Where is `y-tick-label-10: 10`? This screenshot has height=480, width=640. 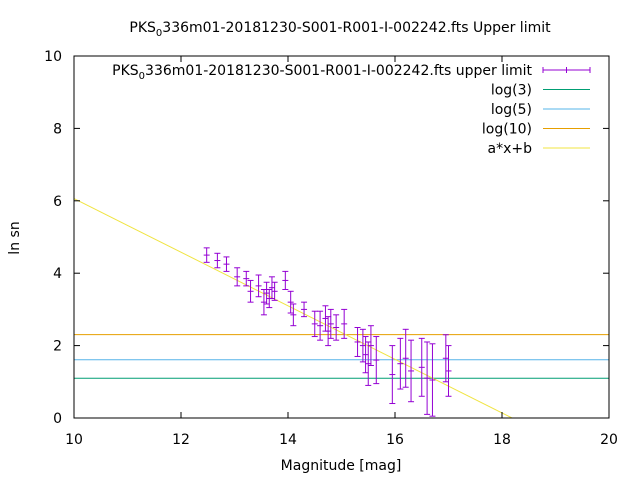
y-tick-label-10: 10 is located at coordinates (53, 57).